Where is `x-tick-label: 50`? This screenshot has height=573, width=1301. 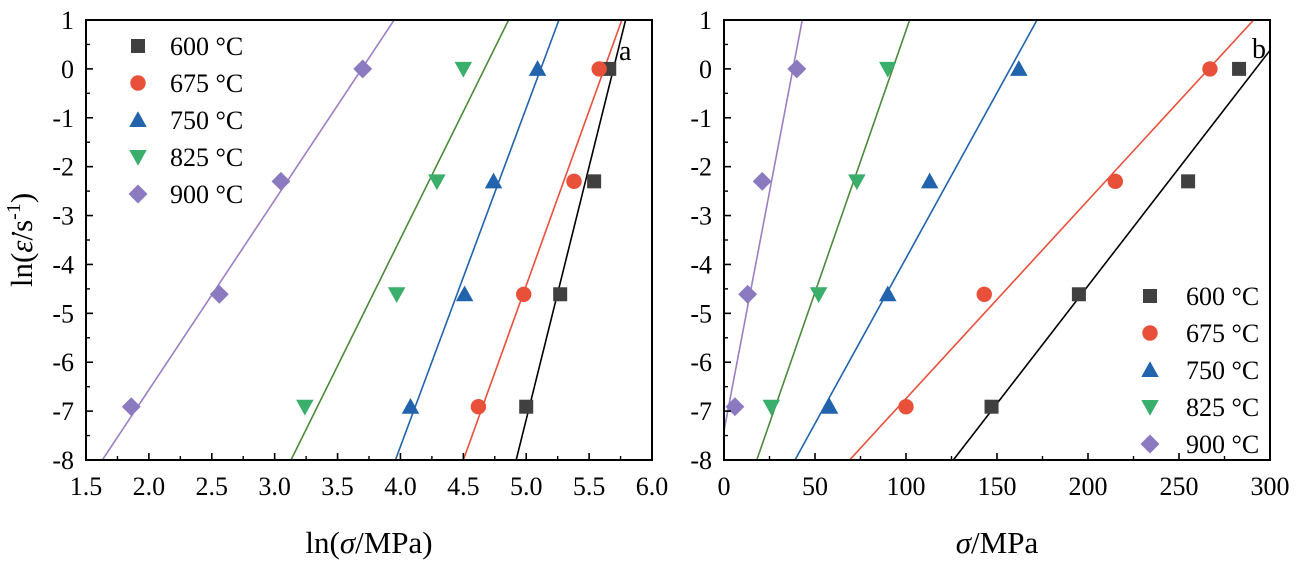 x-tick-label: 50 is located at coordinates (815, 486).